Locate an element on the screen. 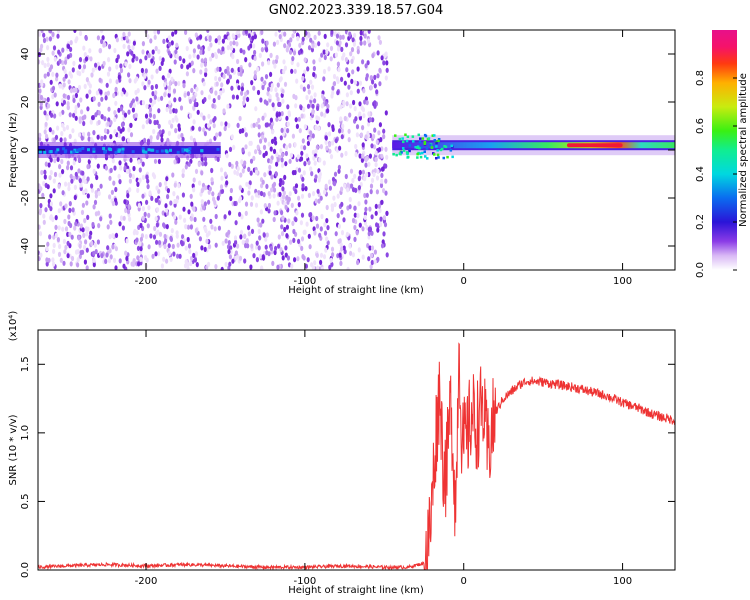 The width and height of the screenshot is (750, 600). snr-x-tick-label: -100 is located at coordinates (305, 581).